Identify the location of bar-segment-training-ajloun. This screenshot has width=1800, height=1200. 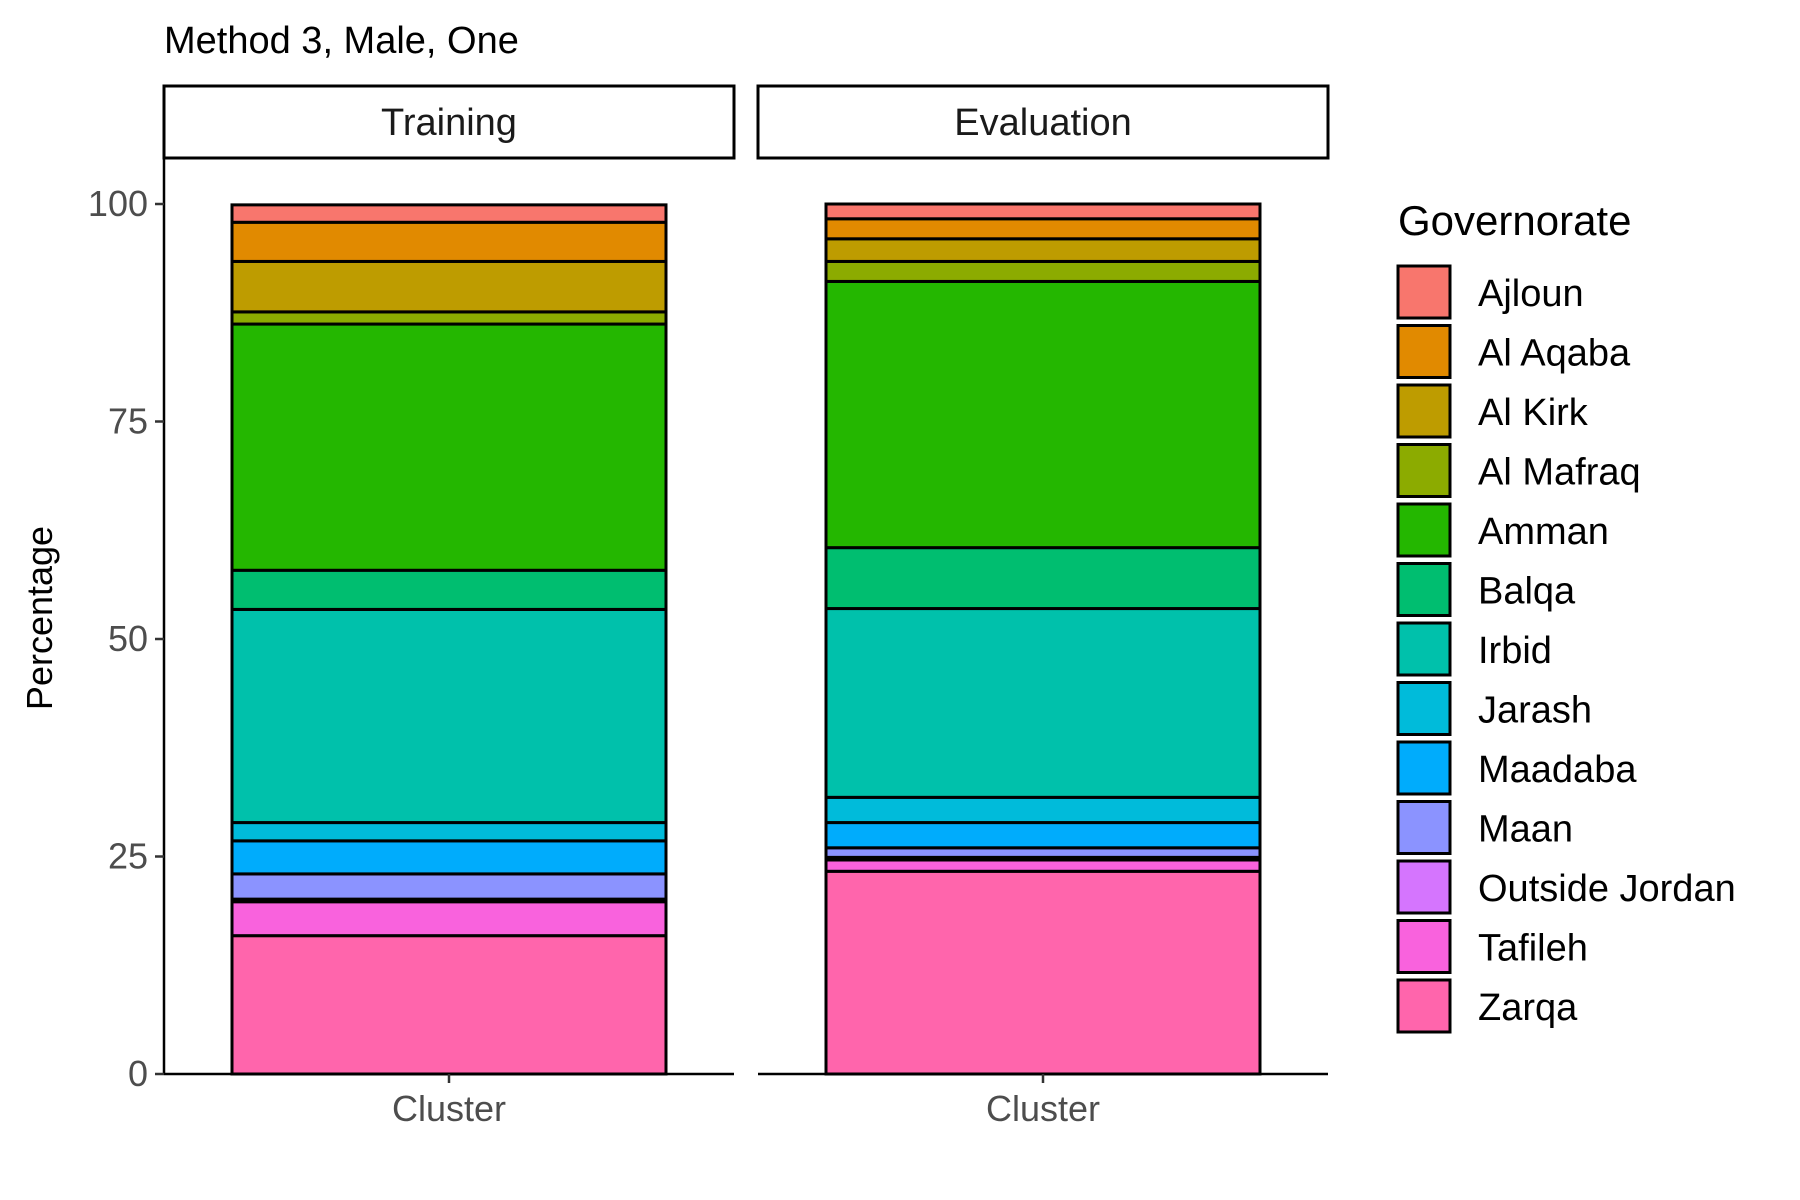
(449, 213).